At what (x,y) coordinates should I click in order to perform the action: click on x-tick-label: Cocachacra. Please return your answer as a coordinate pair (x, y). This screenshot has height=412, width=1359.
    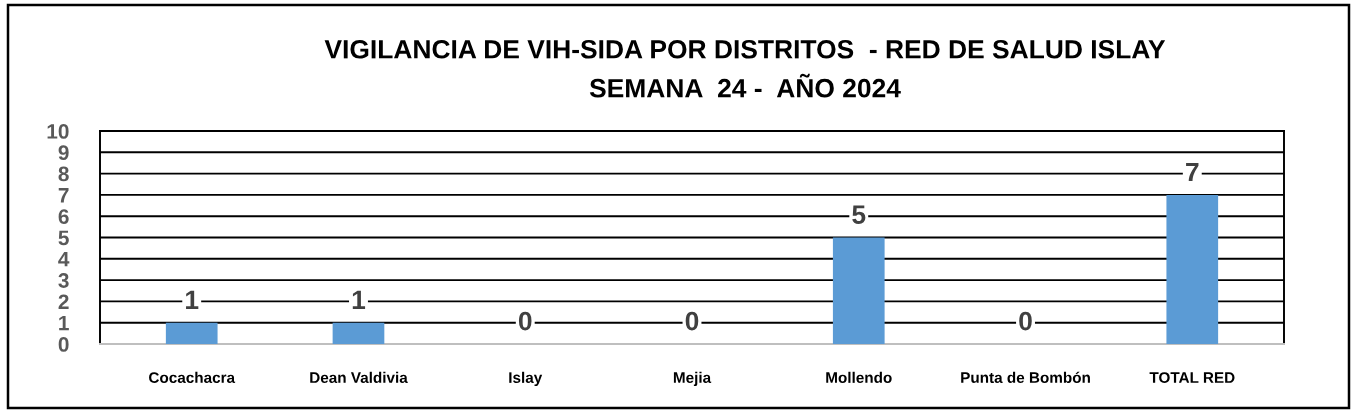
    Looking at the image, I should click on (192, 377).